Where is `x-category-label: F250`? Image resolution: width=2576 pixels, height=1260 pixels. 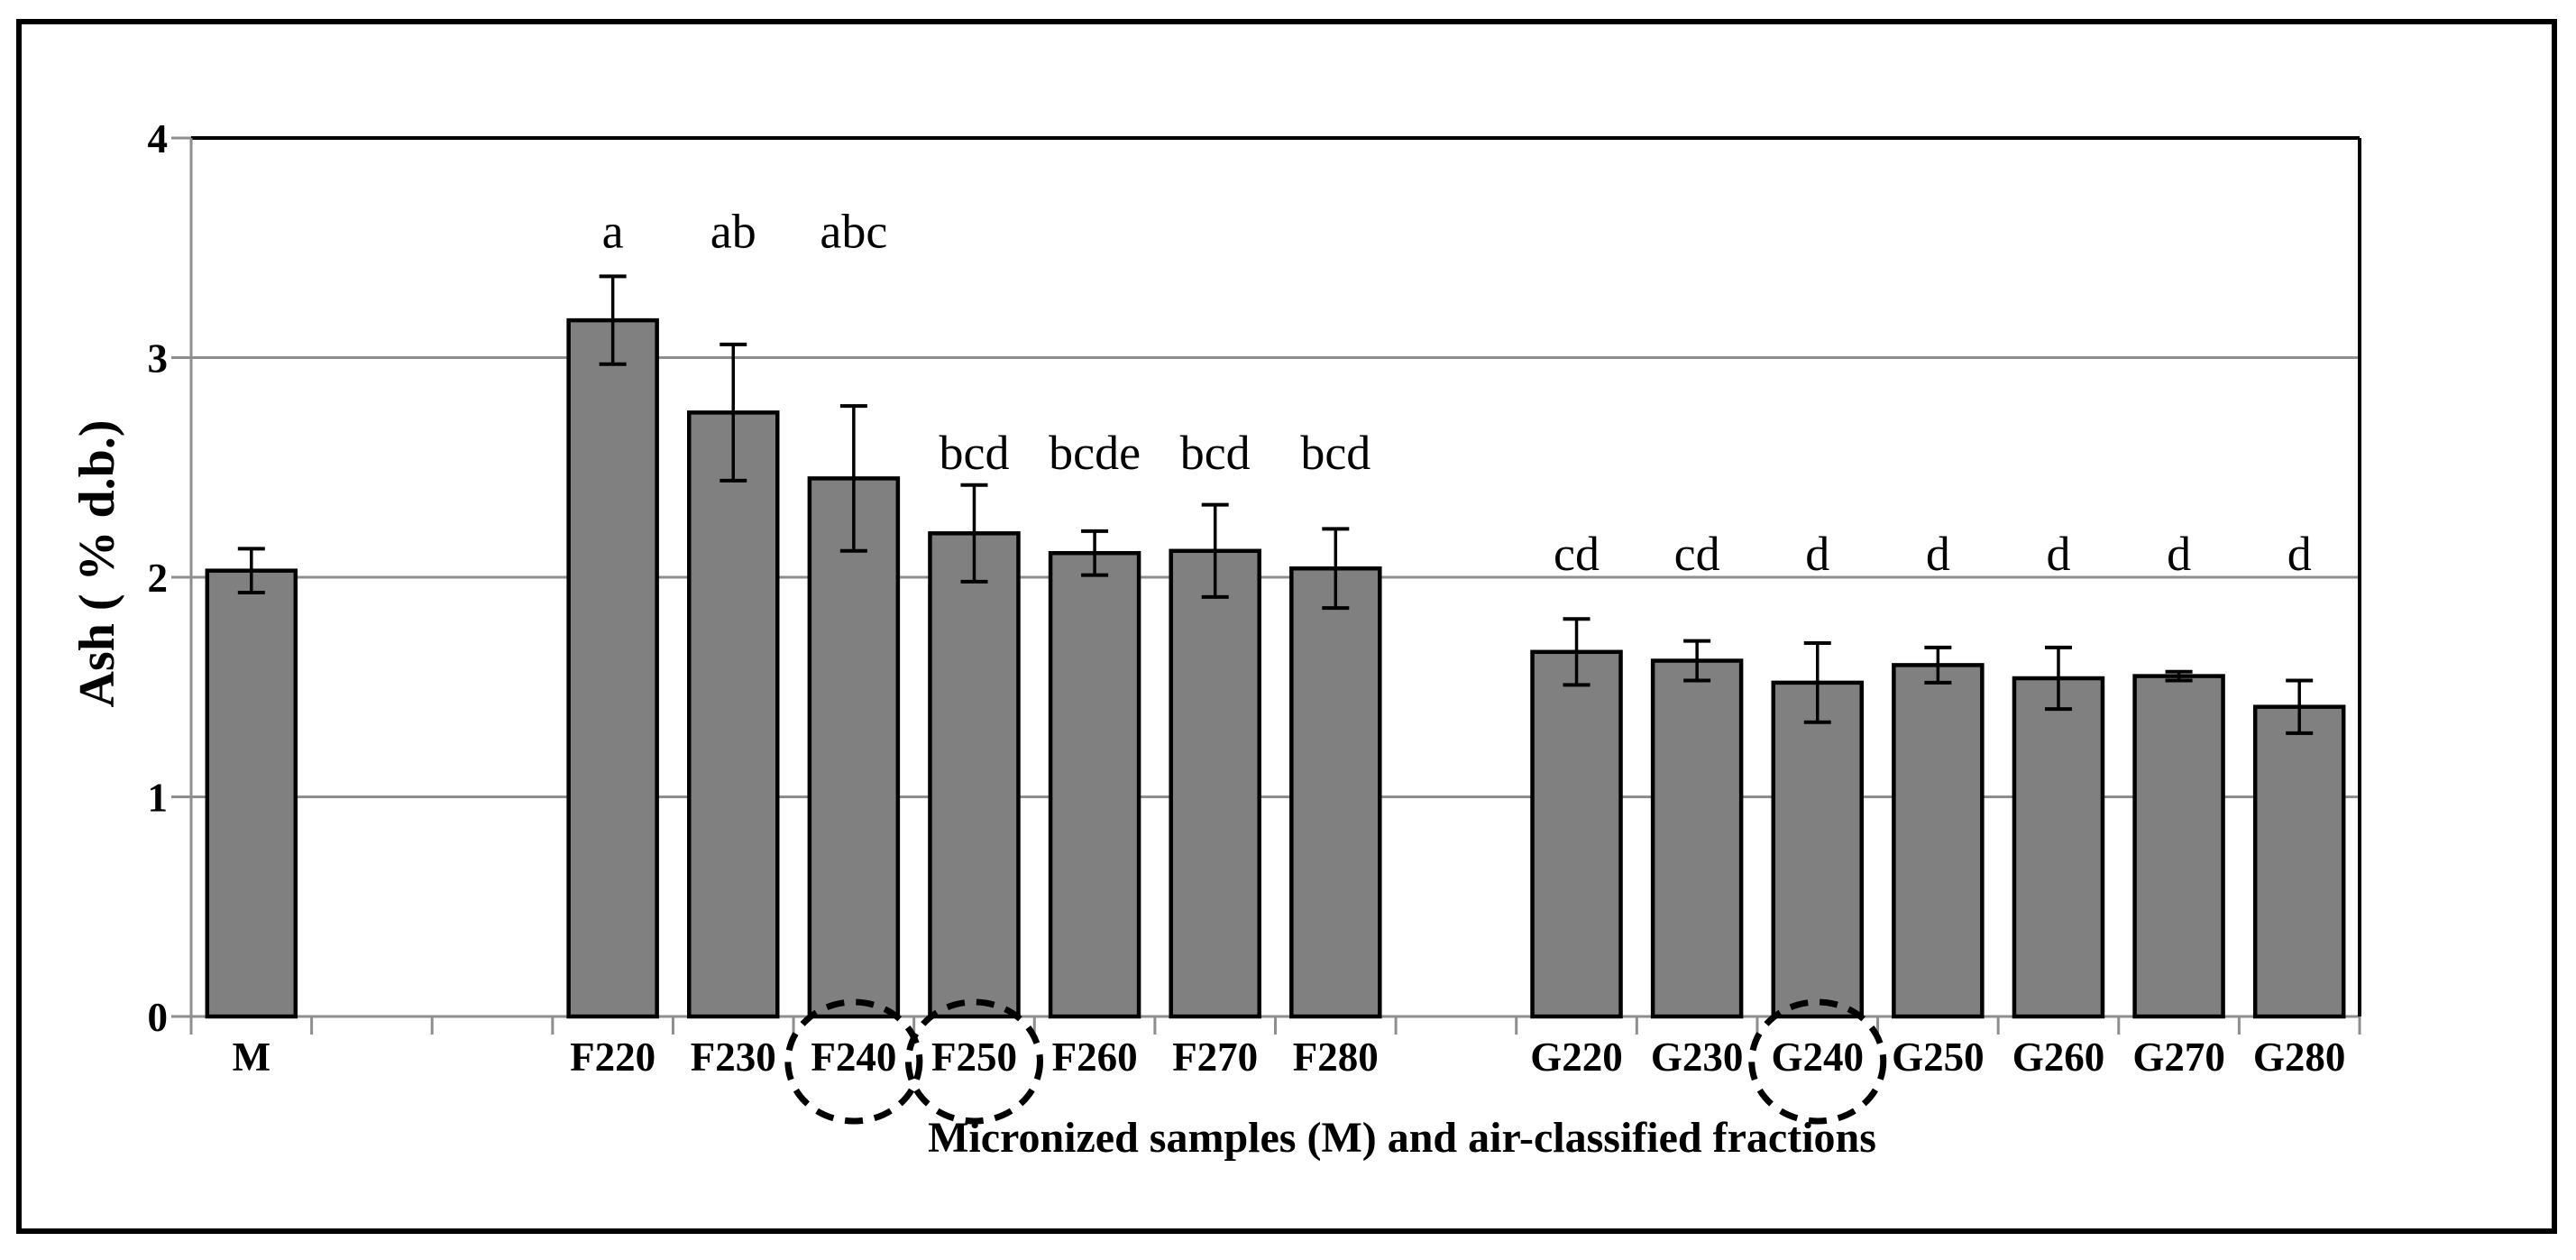
x-category-label: F250 is located at coordinates (974, 1057).